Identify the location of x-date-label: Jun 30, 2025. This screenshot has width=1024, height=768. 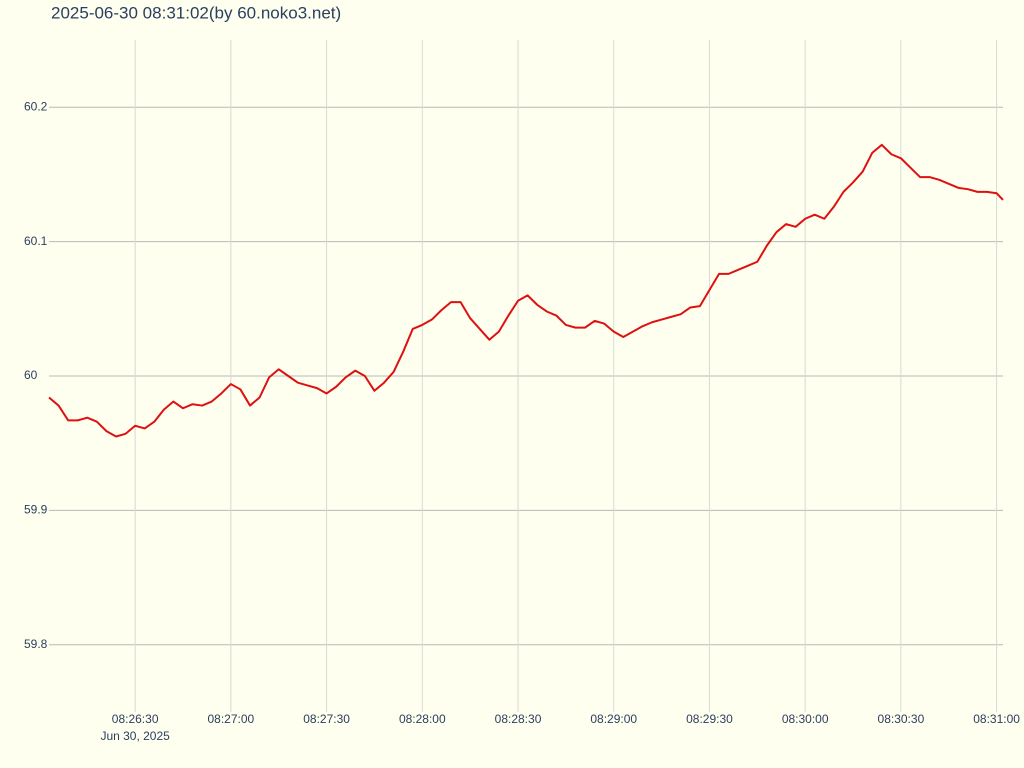
(135, 736).